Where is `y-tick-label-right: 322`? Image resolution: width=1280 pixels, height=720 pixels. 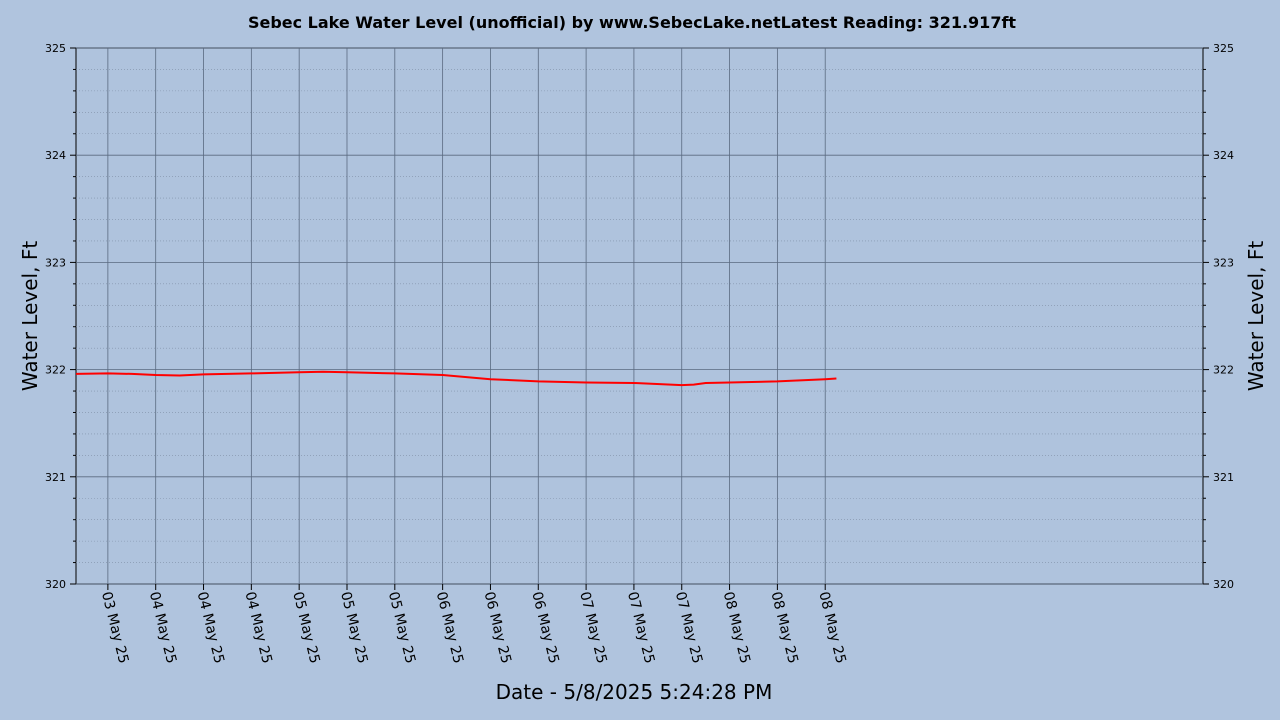
y-tick-label-right: 322 is located at coordinates (1223, 370).